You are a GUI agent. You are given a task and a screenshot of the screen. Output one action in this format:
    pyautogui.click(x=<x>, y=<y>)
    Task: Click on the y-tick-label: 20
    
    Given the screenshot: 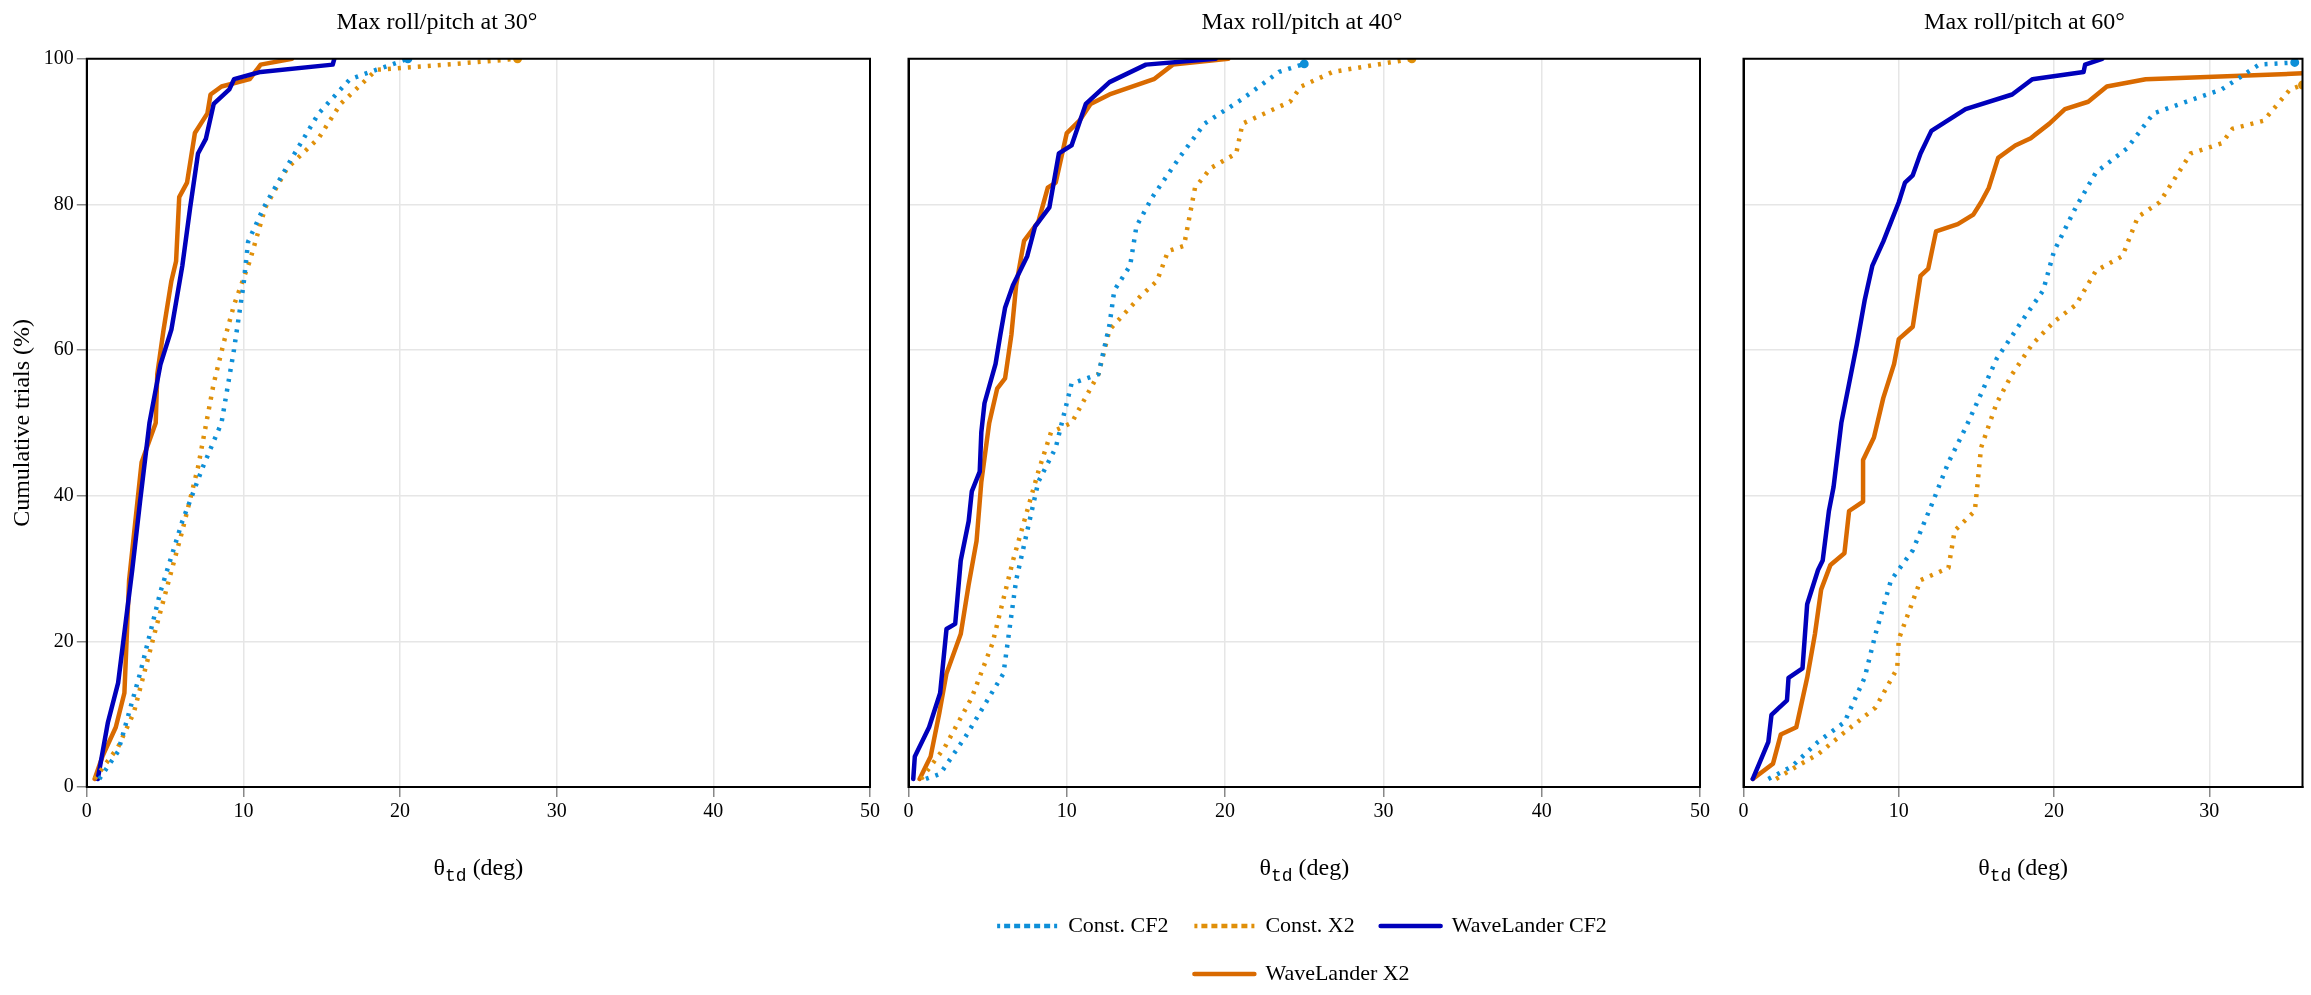 What is the action you would take?
    pyautogui.click(x=63, y=639)
    